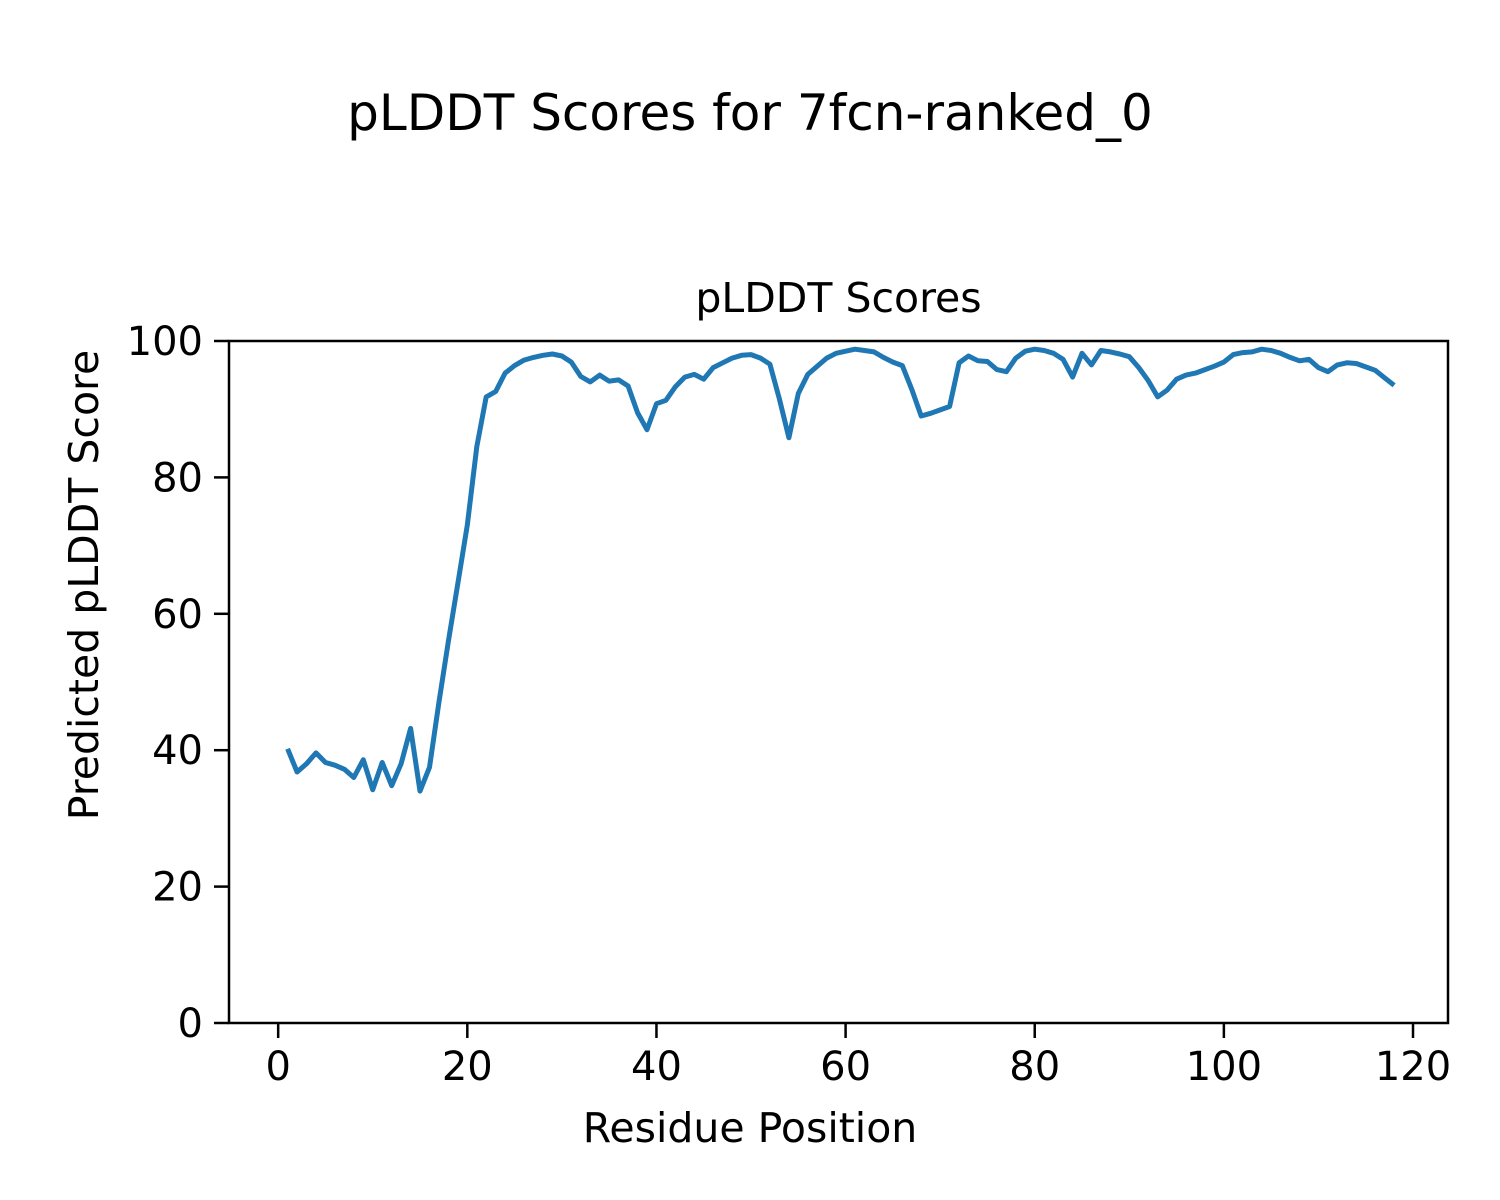 The width and height of the screenshot is (1500, 1200). What do you see at coordinates (177, 478) in the screenshot?
I see `y-tick-label: 80` at bounding box center [177, 478].